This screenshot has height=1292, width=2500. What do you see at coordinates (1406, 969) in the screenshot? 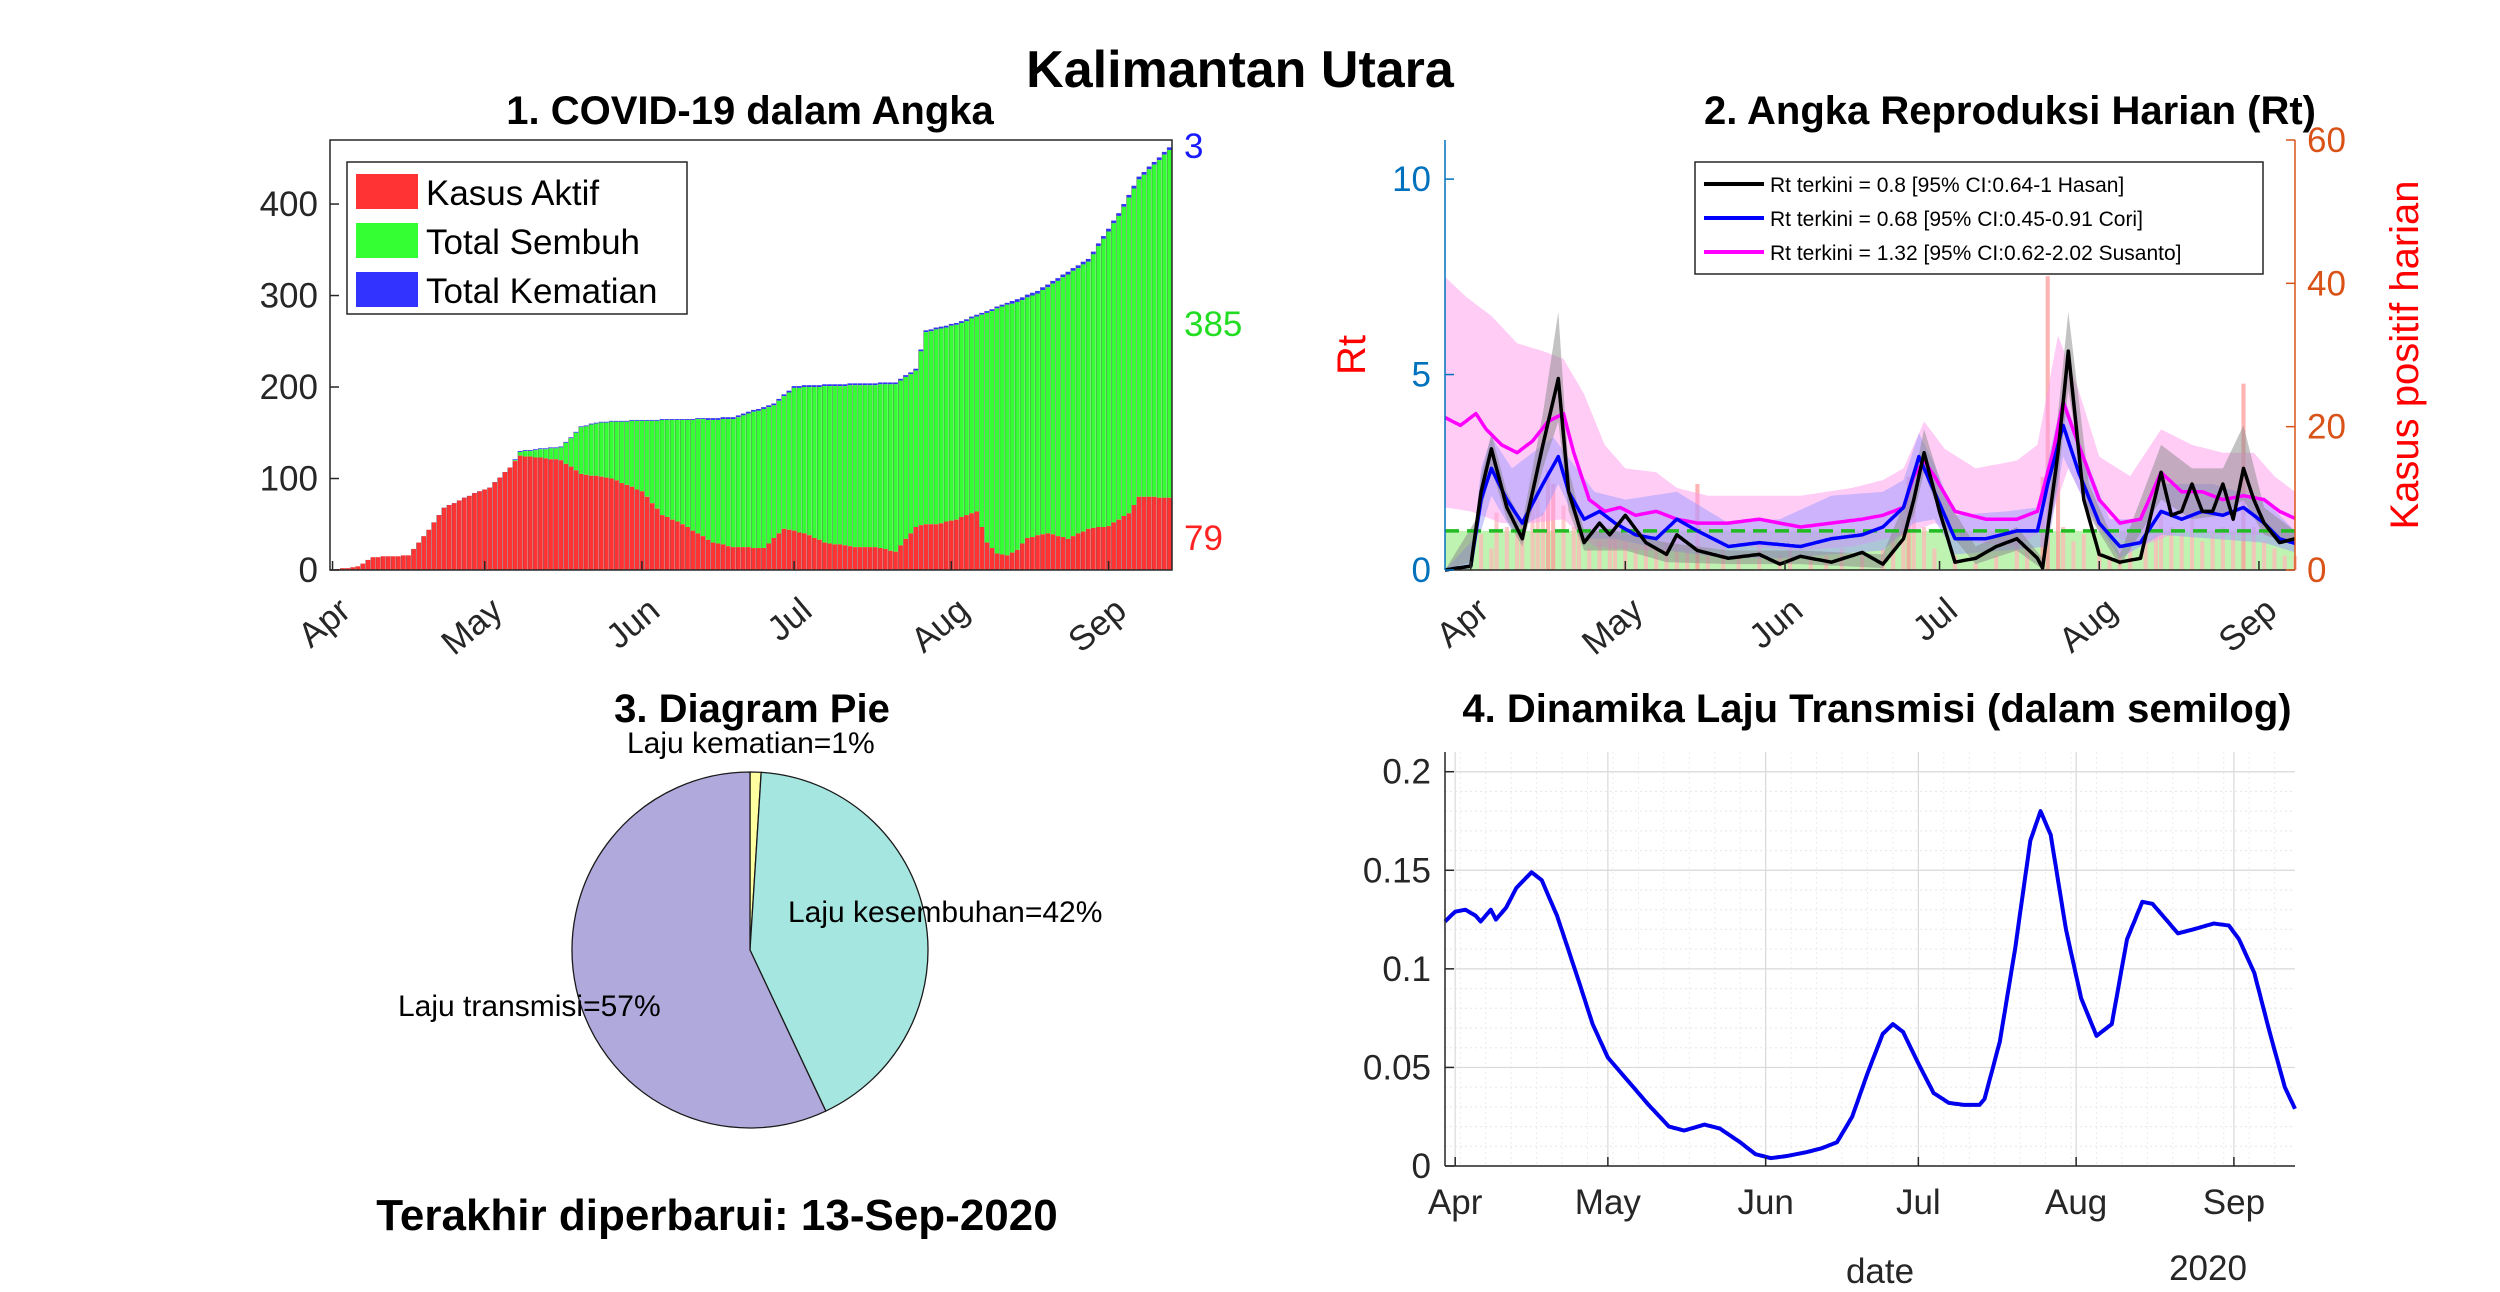
I see `y-tick-label: 0.1` at bounding box center [1406, 969].